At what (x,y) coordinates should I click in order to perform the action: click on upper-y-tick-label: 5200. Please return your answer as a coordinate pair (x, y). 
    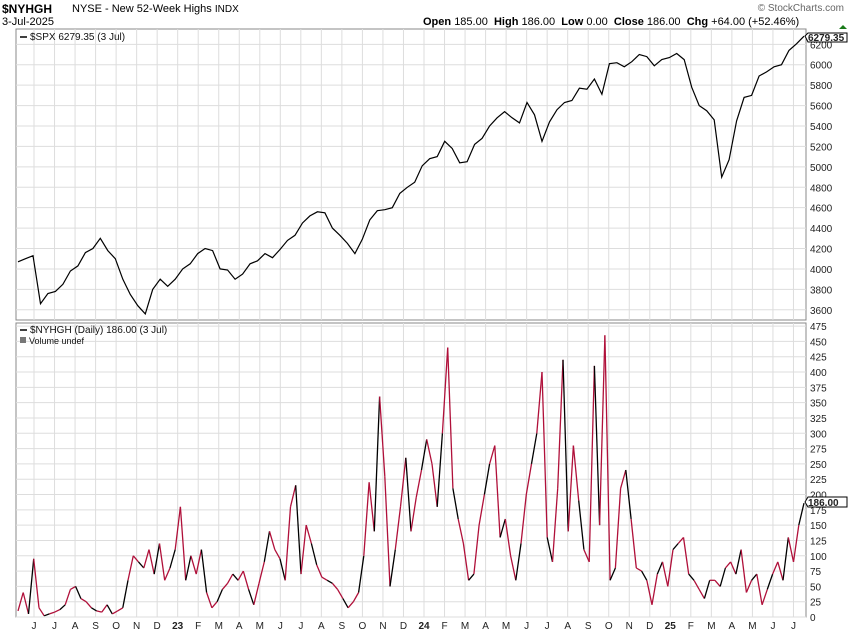
    Looking at the image, I should click on (821, 147).